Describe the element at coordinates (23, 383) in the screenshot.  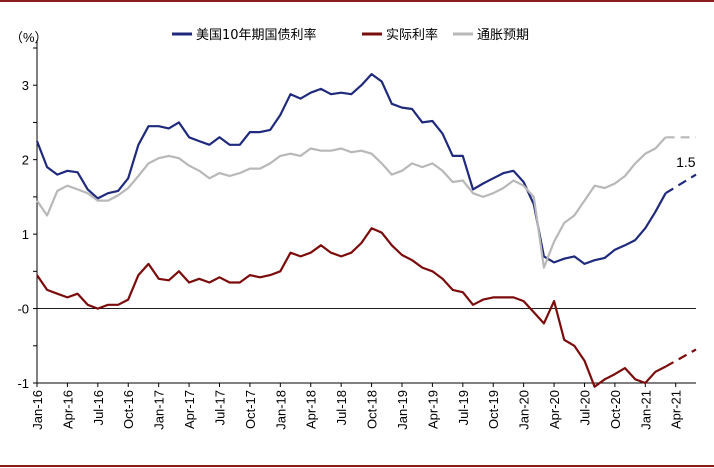
I see `y-tick-label: -1` at that location.